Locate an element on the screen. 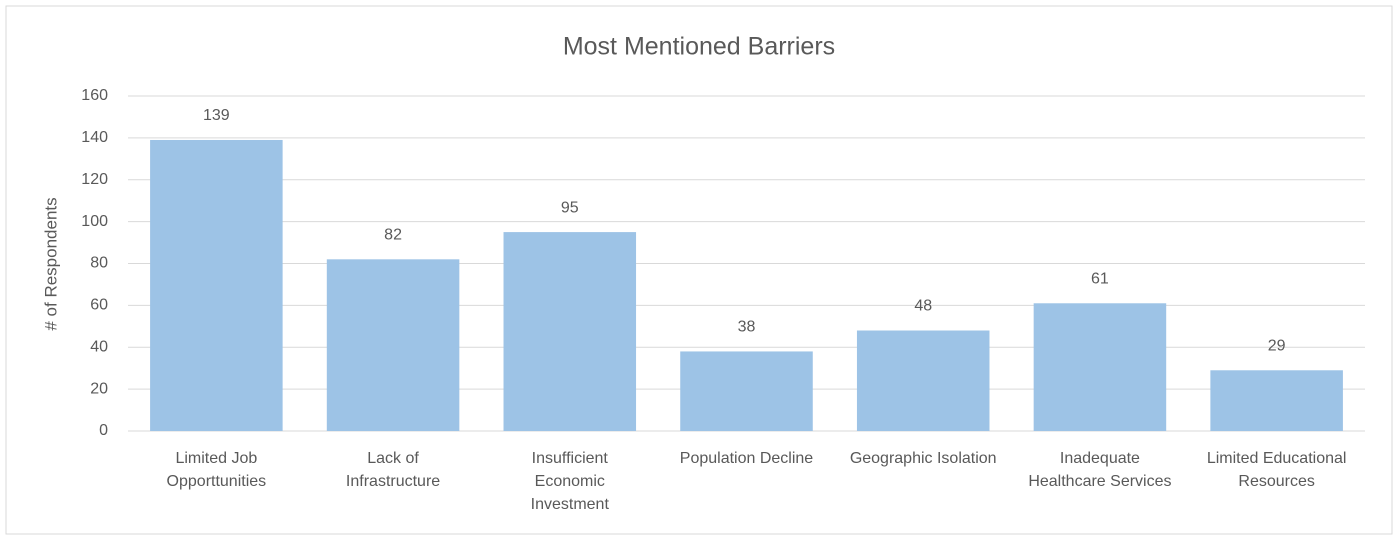 The image size is (1398, 537). data-label: 38 is located at coordinates (747, 327).